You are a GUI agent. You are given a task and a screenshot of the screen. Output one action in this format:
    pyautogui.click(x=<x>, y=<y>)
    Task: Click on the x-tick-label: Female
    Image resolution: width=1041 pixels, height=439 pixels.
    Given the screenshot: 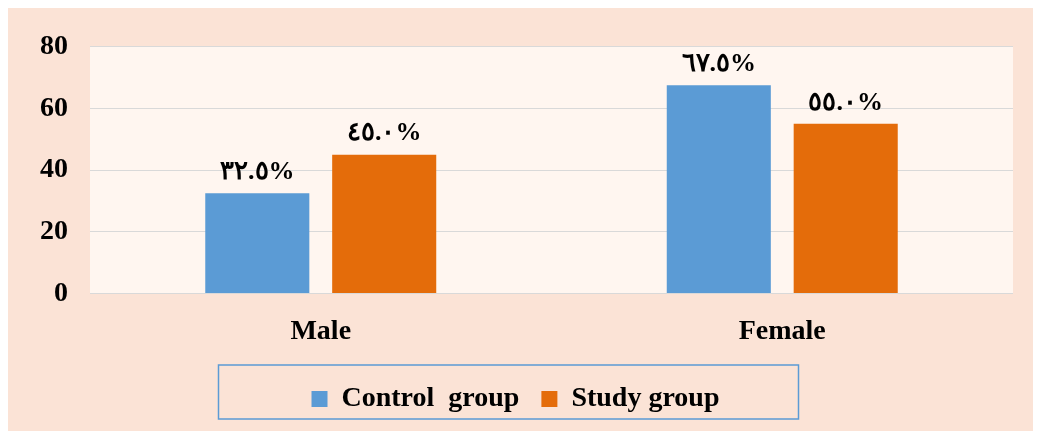 What is the action you would take?
    pyautogui.click(x=782, y=330)
    